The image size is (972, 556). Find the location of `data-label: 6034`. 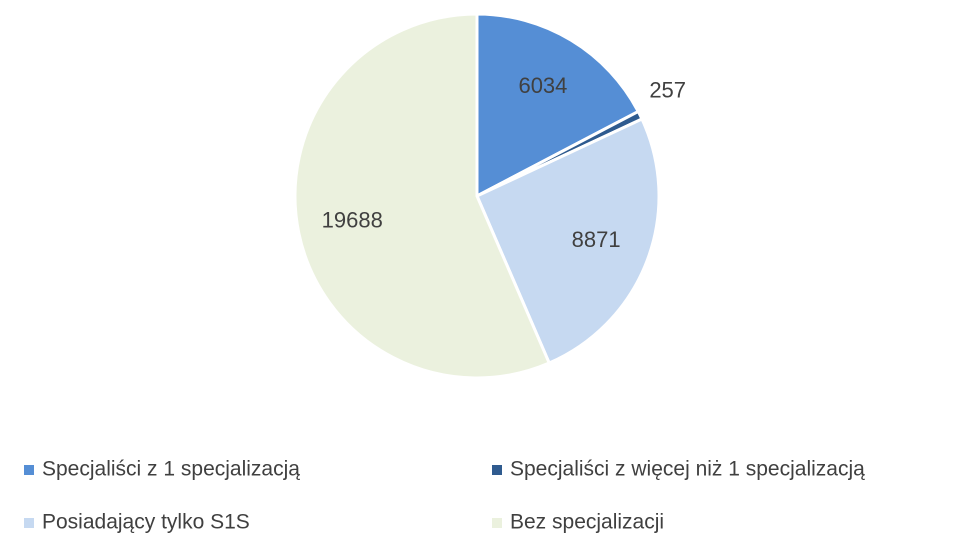

data-label: 6034 is located at coordinates (542, 85).